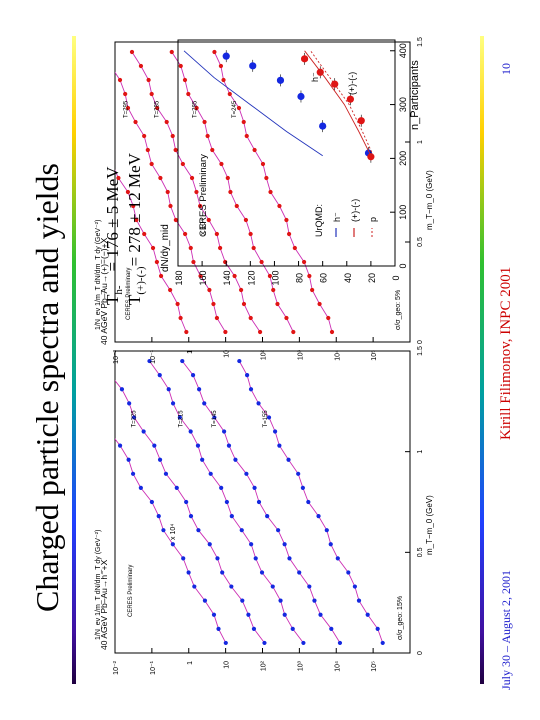 The height and width of the screenshot is (720, 540). Describe the element at coordinates (420, 653) in the screenshot. I see `chart-a-xtick-label: 0` at that location.